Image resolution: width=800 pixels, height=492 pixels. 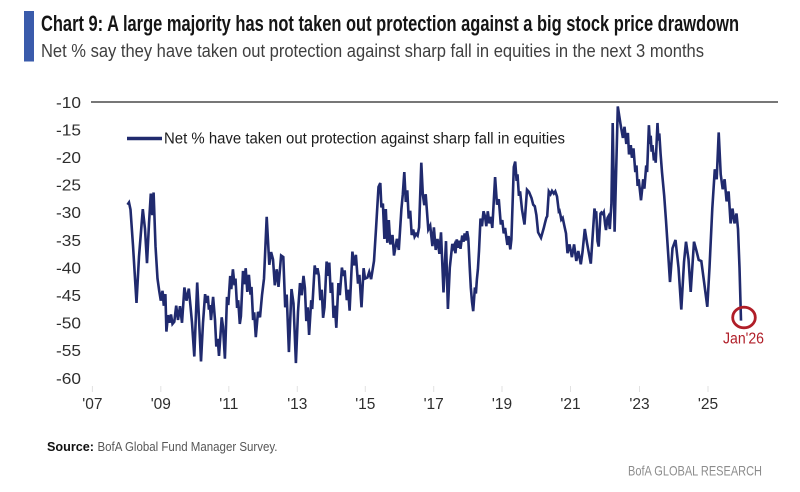 I want to click on svg-text: -15, so click(x=68, y=130).